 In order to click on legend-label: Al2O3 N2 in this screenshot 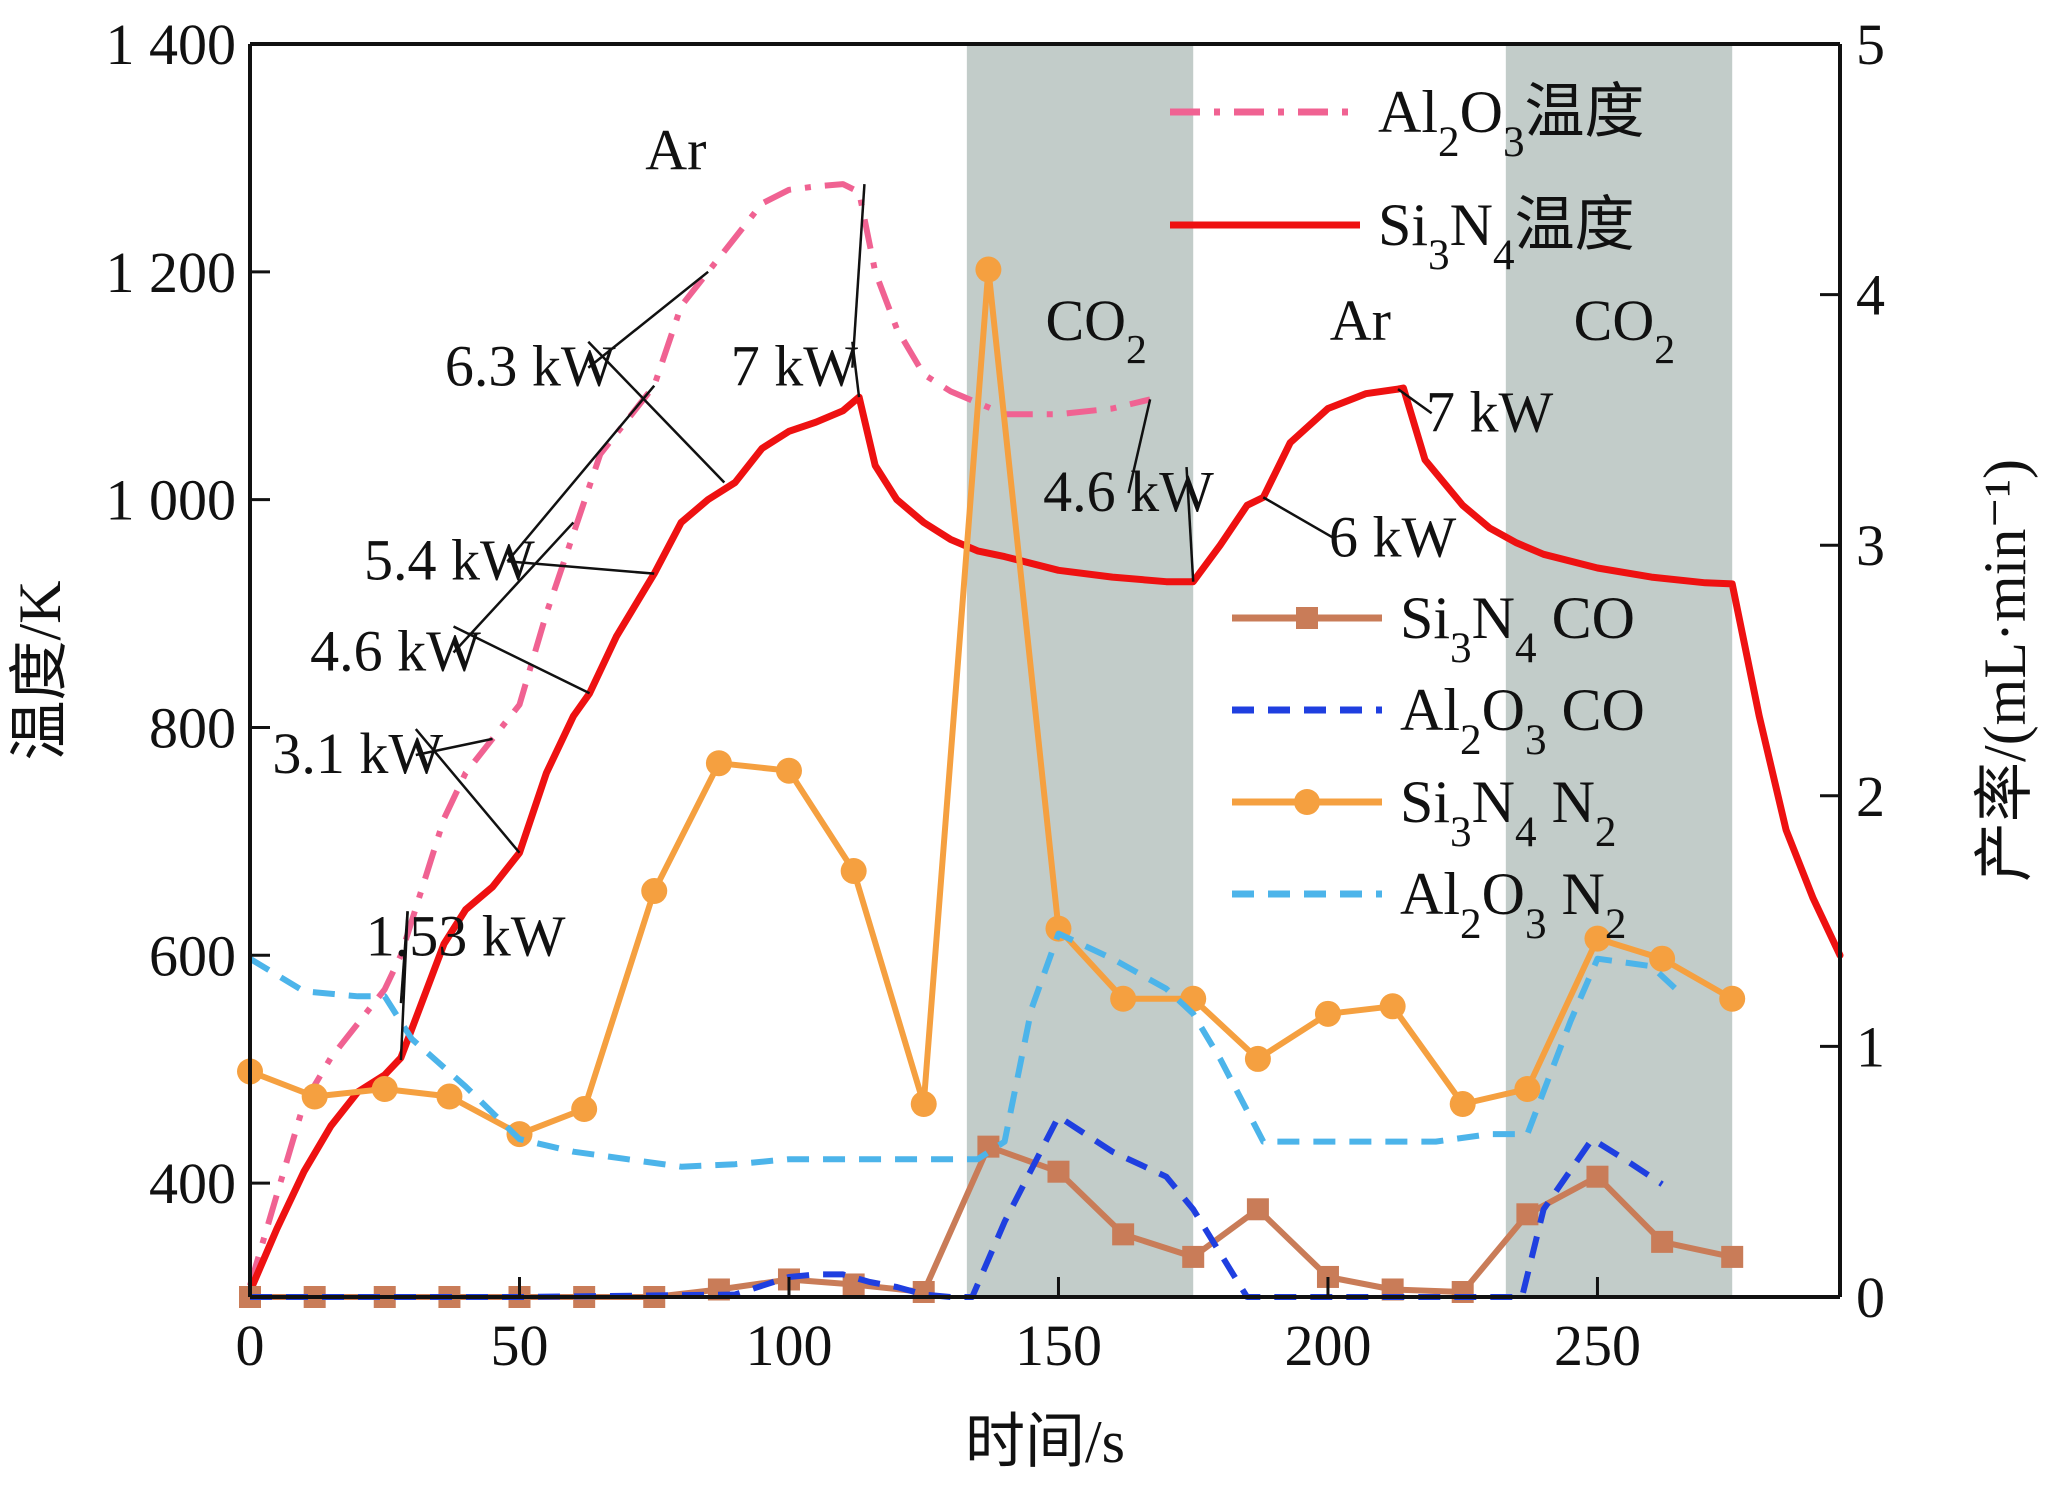, I will do `click(1513, 904)`.